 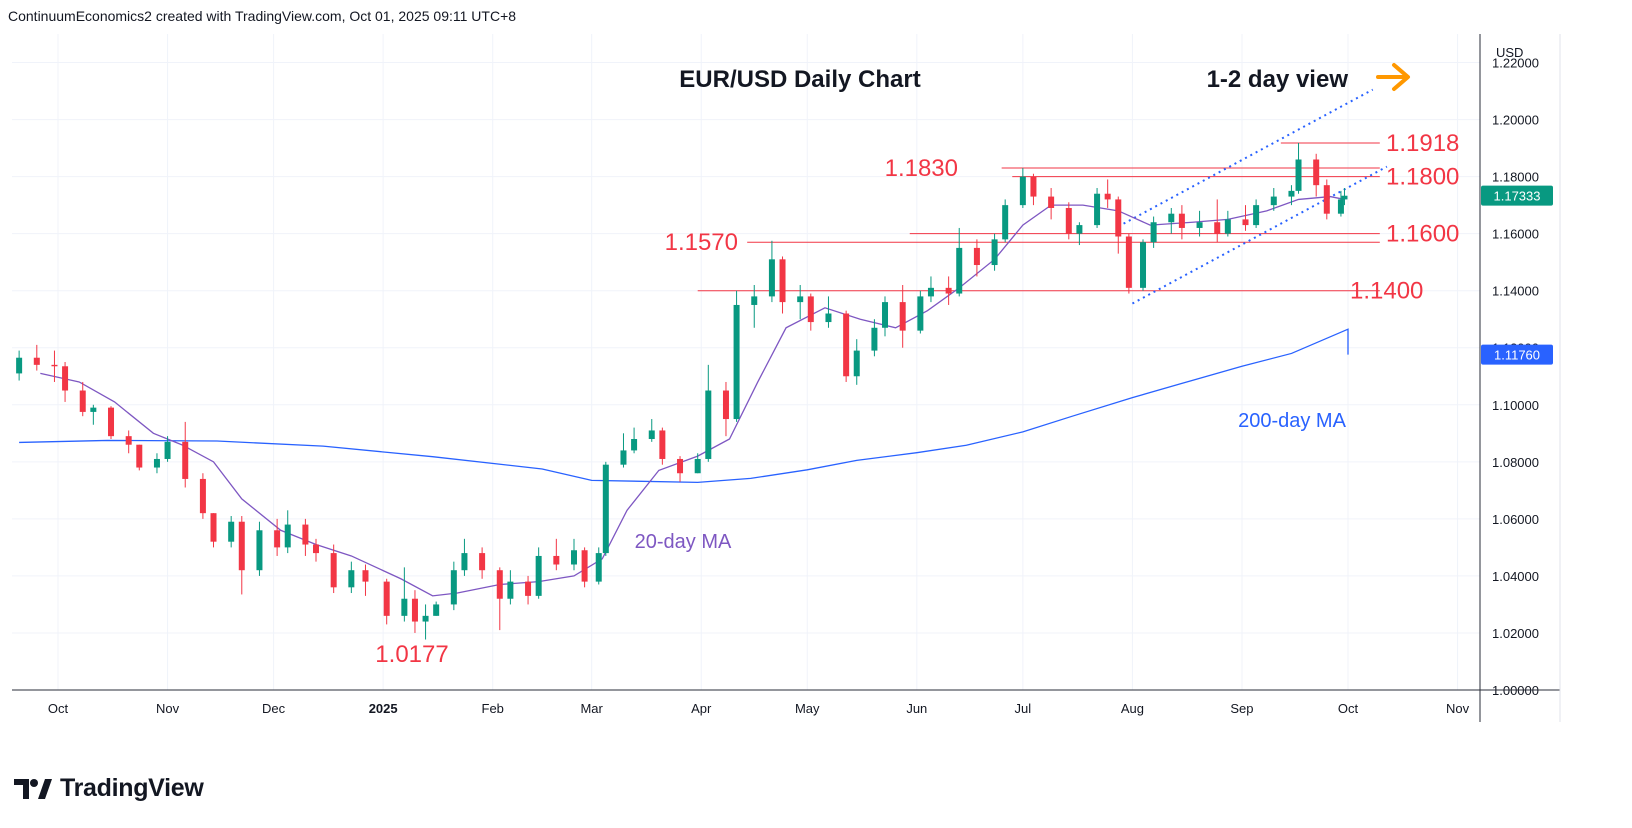 What do you see at coordinates (1509, 52) in the screenshot?
I see `currency-label: USD` at bounding box center [1509, 52].